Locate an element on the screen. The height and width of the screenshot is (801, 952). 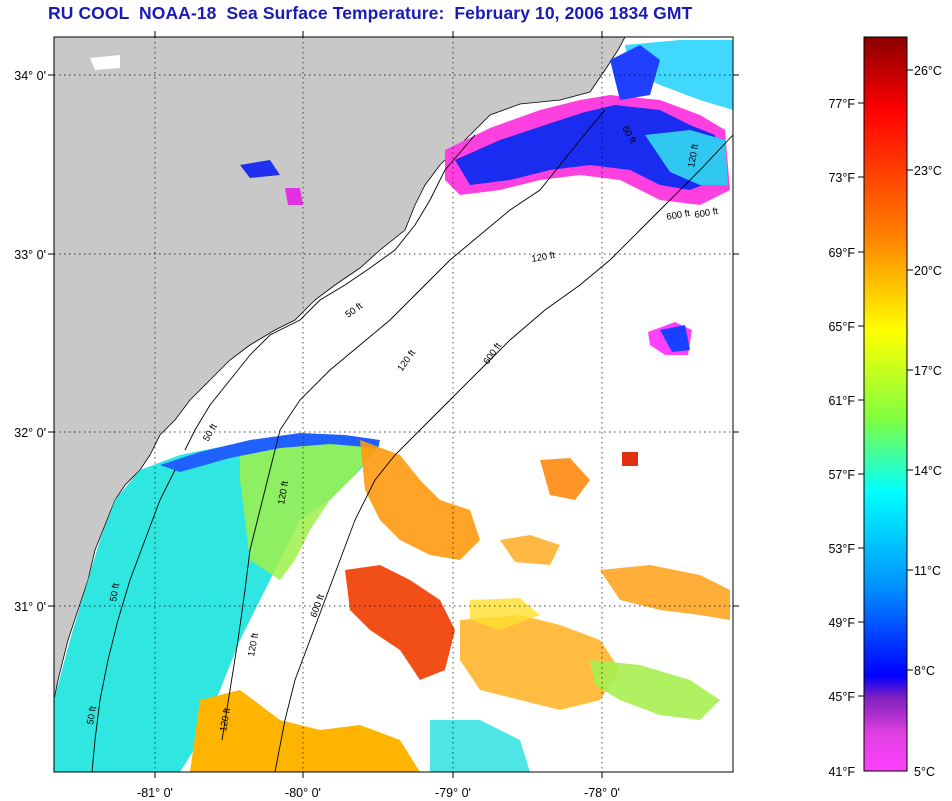
celsius-label: 11°C is located at coordinates (927, 571).